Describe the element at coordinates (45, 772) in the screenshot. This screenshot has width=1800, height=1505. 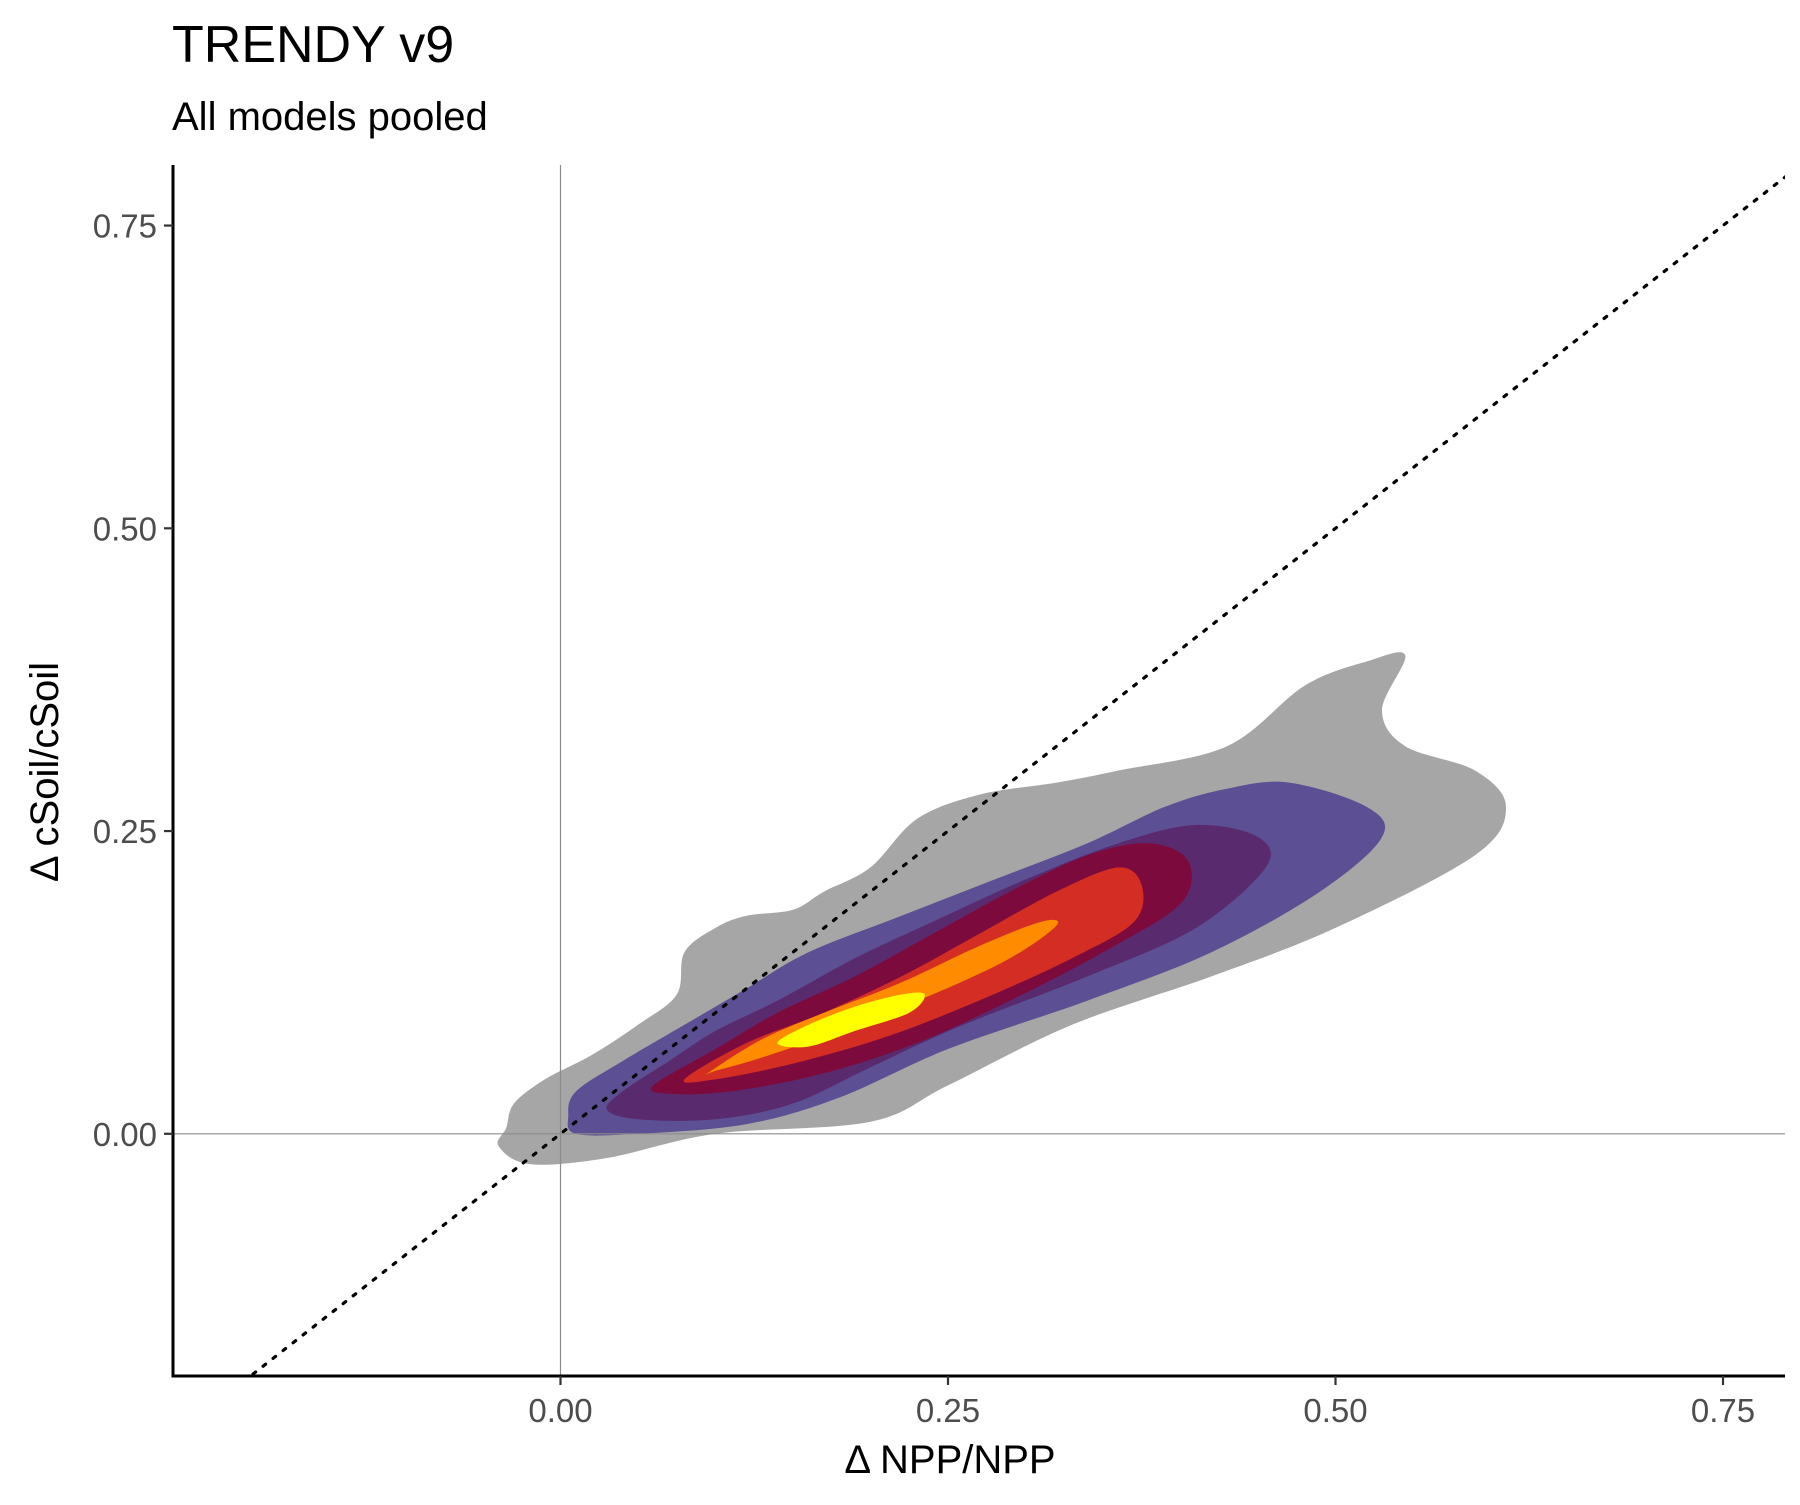
I see `y-axis-title: Δ cSoil/cSoil` at that location.